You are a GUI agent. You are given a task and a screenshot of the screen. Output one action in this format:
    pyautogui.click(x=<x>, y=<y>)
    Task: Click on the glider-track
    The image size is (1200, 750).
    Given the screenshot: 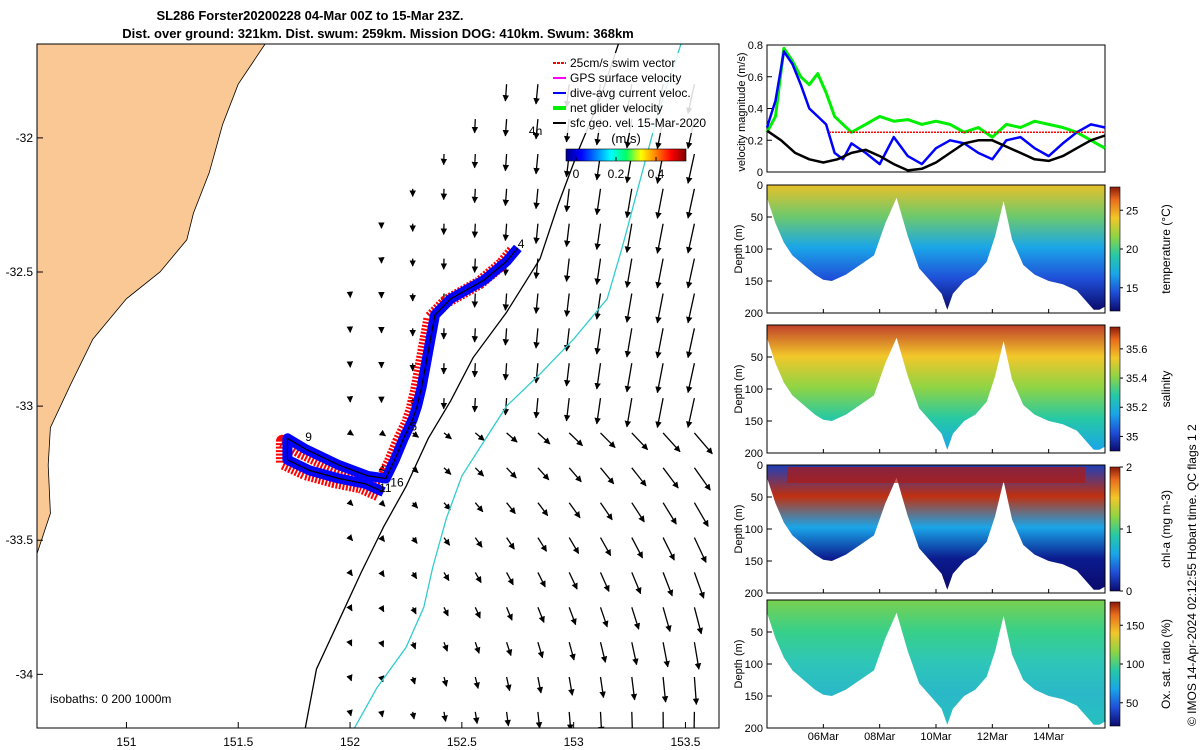 What is the action you would take?
    pyautogui.click(x=398, y=372)
    